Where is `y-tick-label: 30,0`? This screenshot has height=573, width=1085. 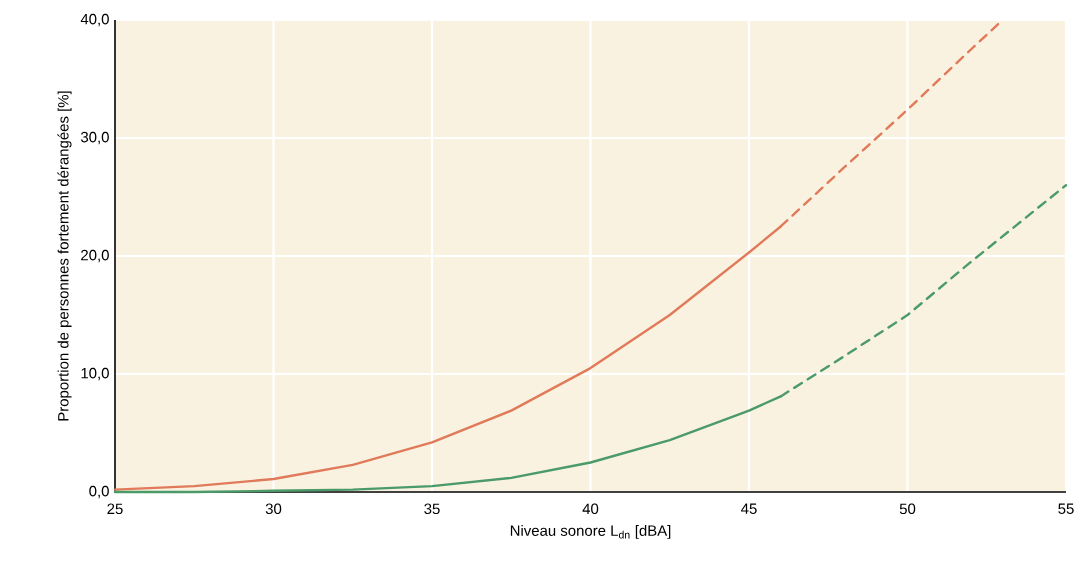
y-tick-label: 30,0 is located at coordinates (94, 138).